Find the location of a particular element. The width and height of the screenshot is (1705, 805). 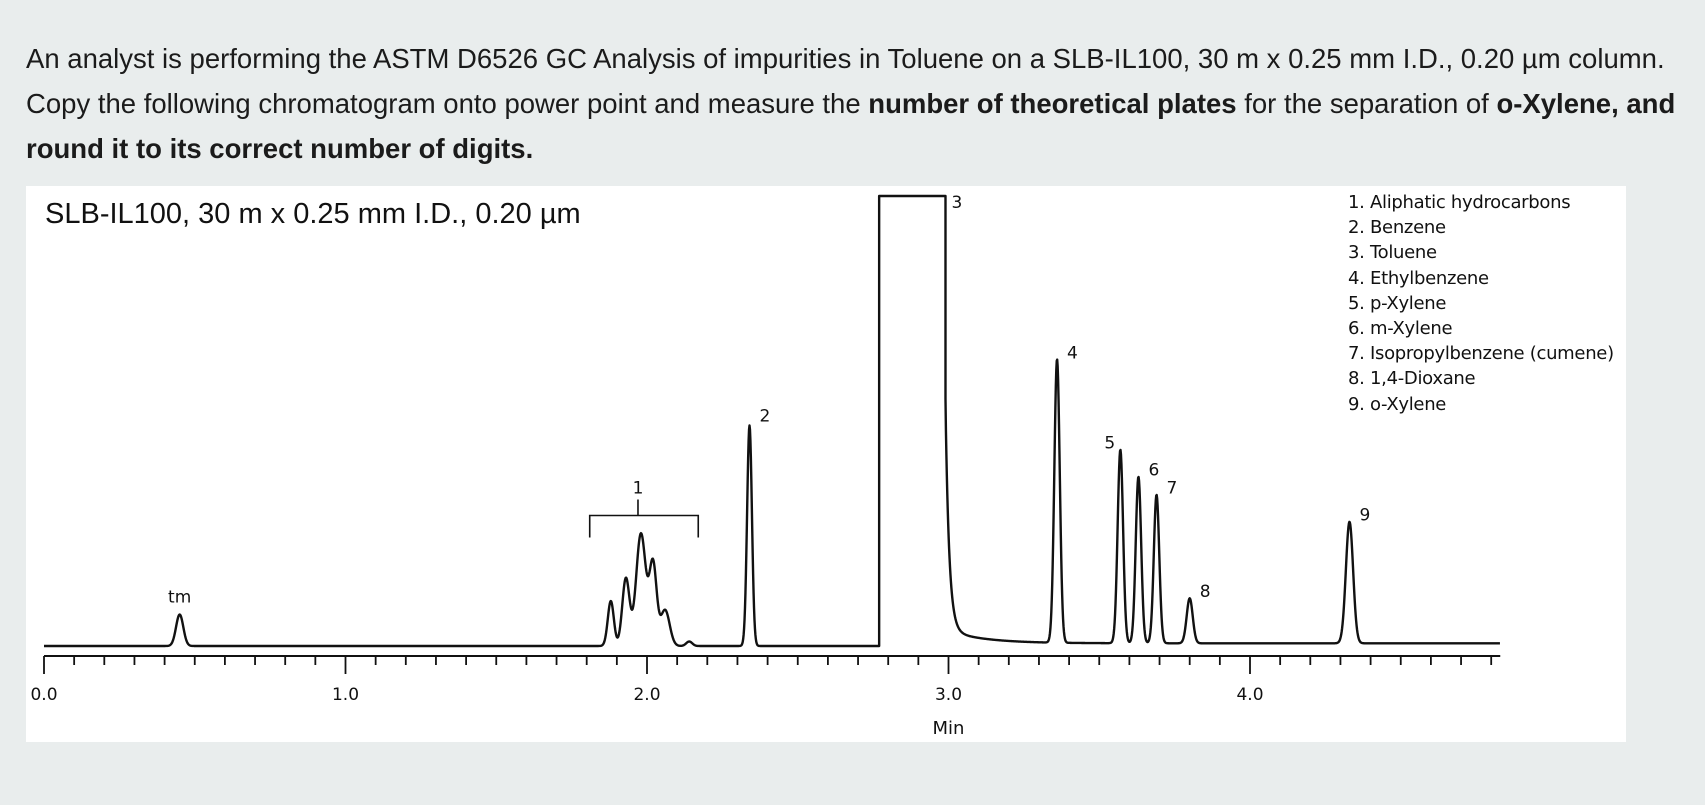

peak-label: 9 is located at coordinates (1364, 516).